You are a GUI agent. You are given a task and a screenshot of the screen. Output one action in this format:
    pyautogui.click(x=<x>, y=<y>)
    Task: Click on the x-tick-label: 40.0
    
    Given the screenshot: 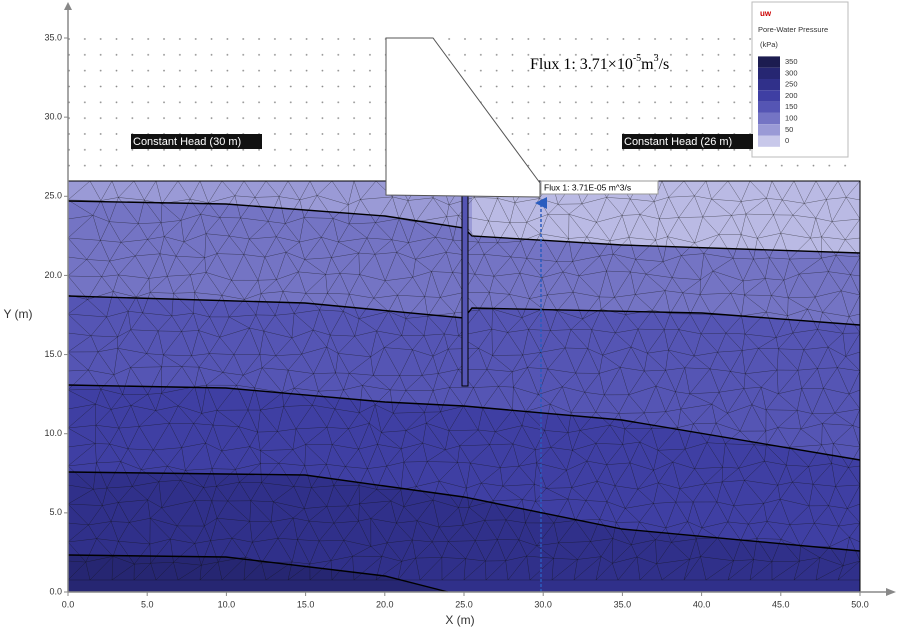 What is the action you would take?
    pyautogui.click(x=702, y=604)
    